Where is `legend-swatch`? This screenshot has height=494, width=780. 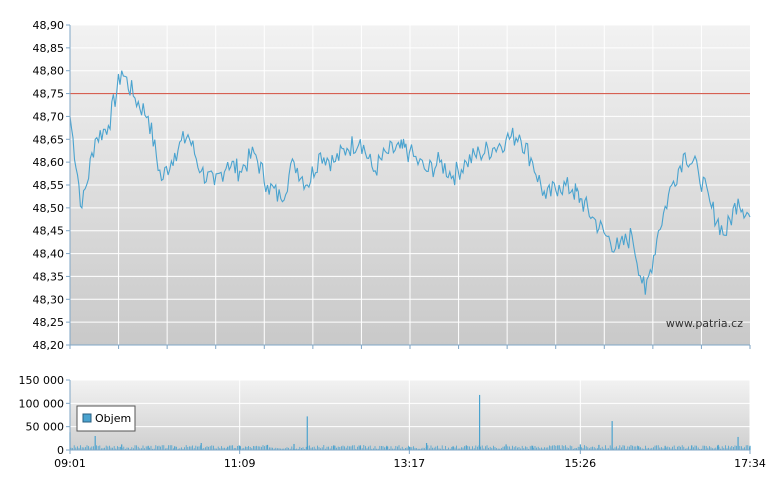 legend-swatch is located at coordinates (87, 418).